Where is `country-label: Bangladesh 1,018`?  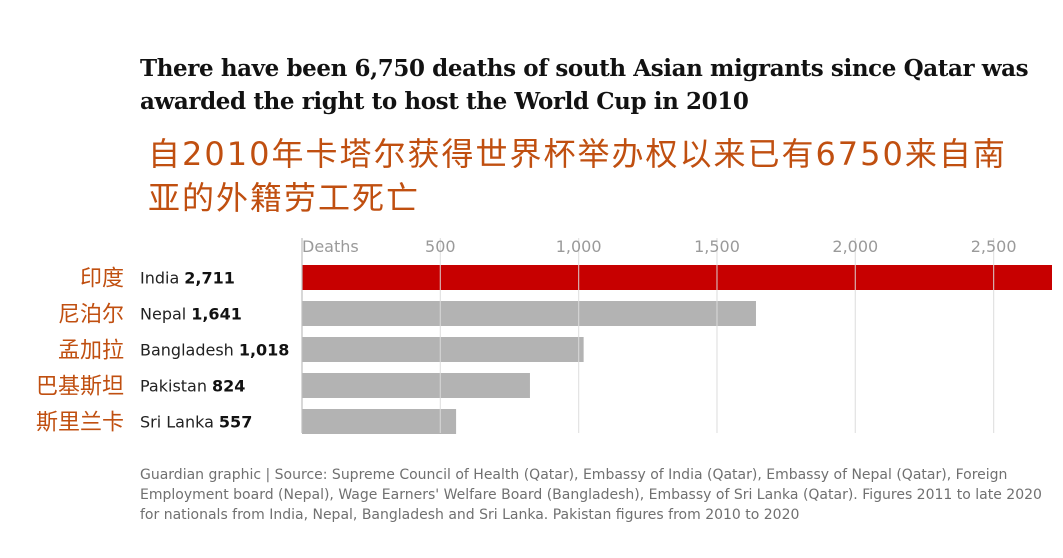 country-label: Bangladesh 1,018 is located at coordinates (214, 350).